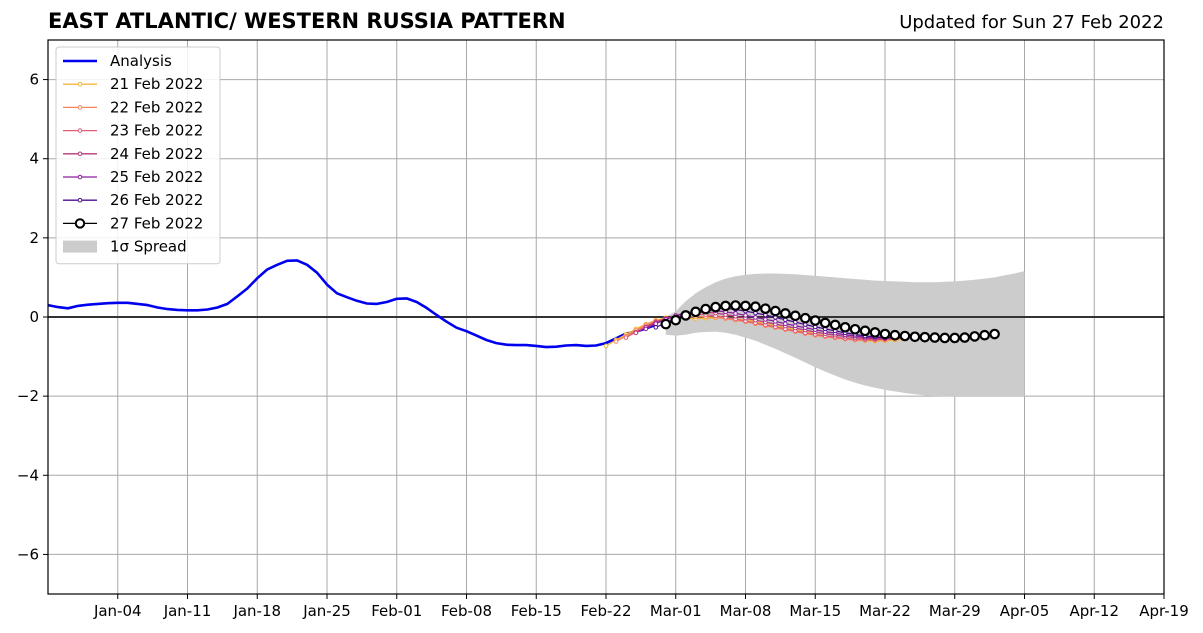  Describe the element at coordinates (156, 84) in the screenshot. I see `legend-label: 21 Feb 2022` at that location.